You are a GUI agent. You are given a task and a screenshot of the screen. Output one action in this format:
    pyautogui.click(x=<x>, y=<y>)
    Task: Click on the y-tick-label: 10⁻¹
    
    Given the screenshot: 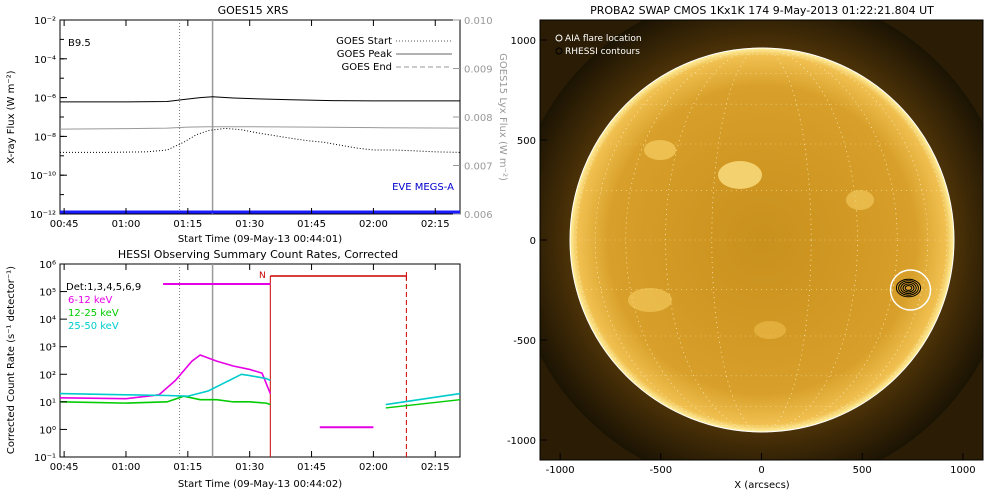 What is the action you would take?
    pyautogui.click(x=45, y=458)
    